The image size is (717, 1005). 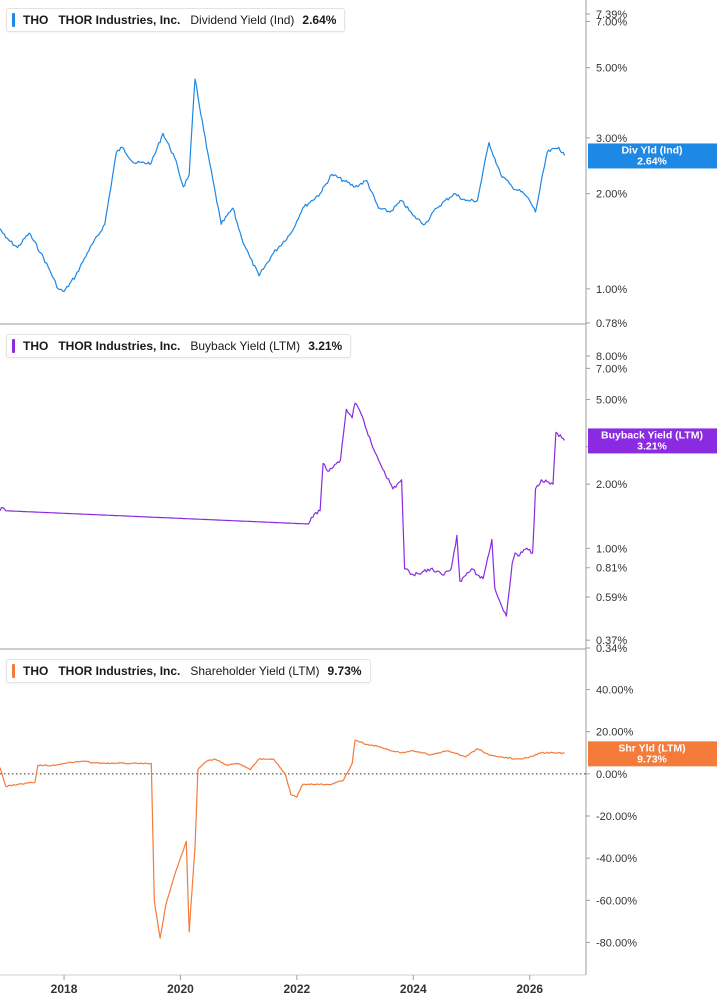 I want to click on y-tick-label: 40.00%, so click(x=615, y=691).